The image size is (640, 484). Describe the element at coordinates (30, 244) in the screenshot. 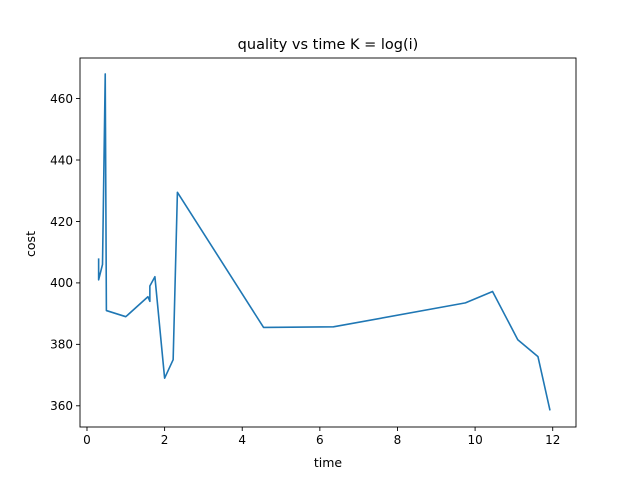

I see `y-axis-label: cost` at that location.